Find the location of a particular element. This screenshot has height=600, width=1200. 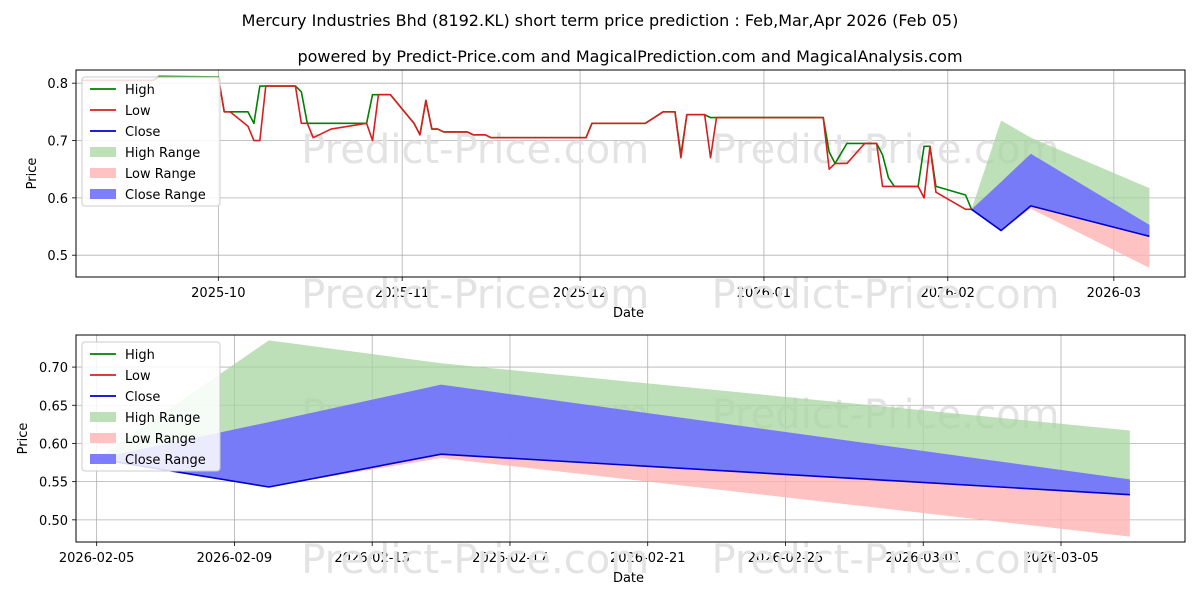

x-tick-label: 2026-02-21 is located at coordinates (648, 558).